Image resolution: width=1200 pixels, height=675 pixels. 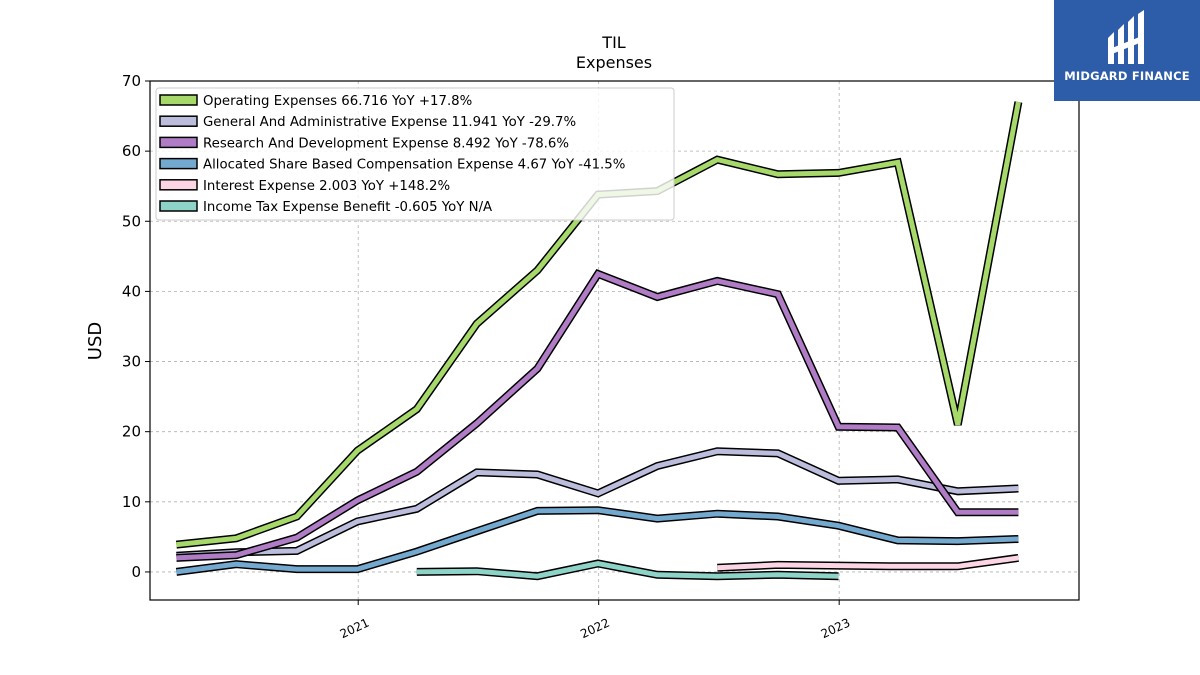 What do you see at coordinates (136, 572) in the screenshot?
I see `y-tick-label: 0` at bounding box center [136, 572].